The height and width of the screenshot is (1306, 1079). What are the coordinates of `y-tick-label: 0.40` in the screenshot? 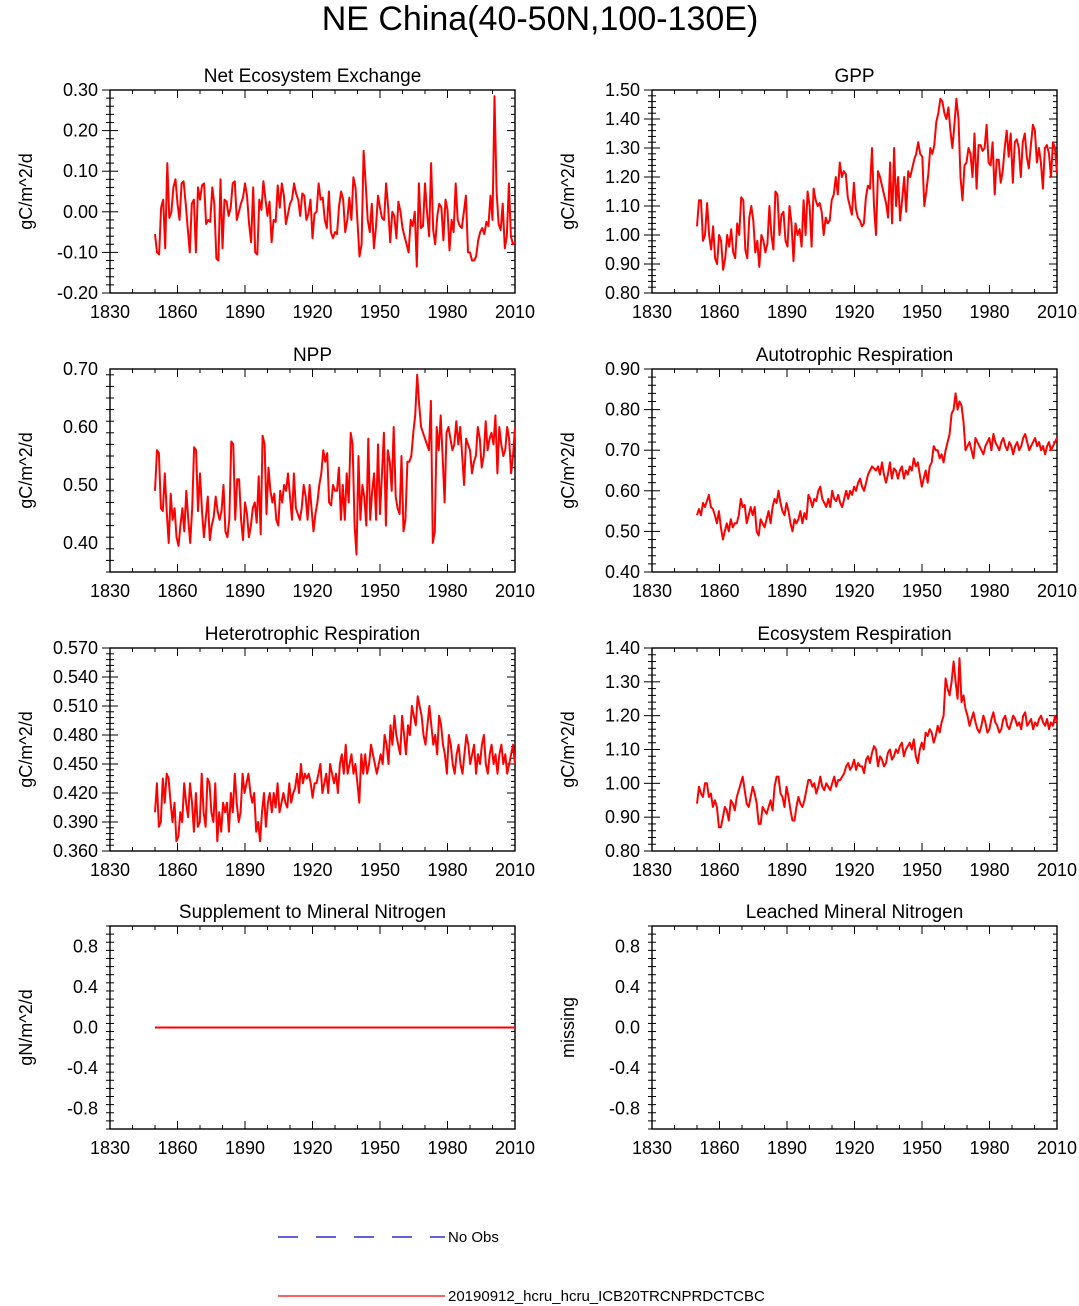 It's located at (80, 543).